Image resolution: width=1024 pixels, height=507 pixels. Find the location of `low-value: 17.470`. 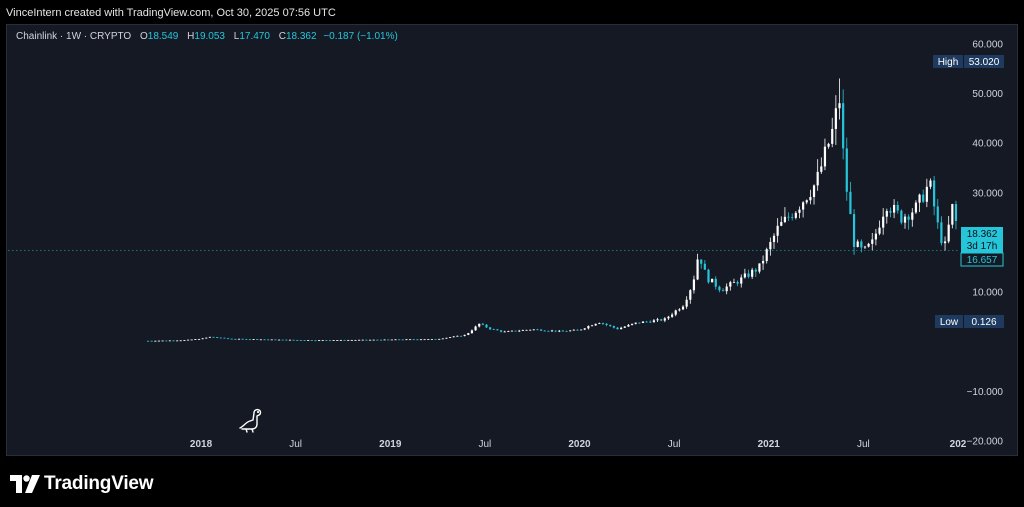

low-value: 17.470 is located at coordinates (254, 36).